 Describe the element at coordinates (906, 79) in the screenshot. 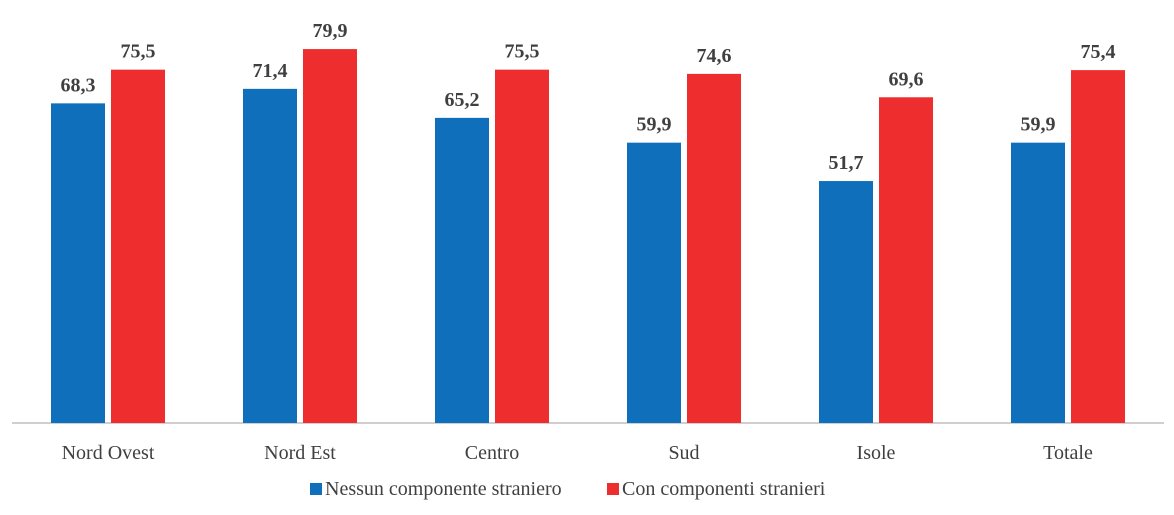

I see `data-label: 69,6` at that location.